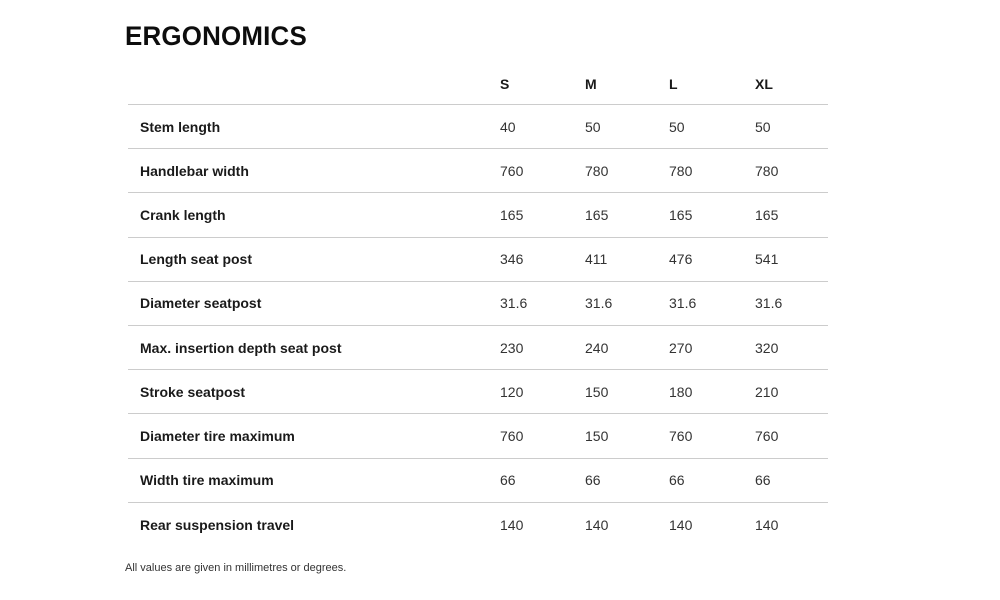  I want to click on row-label: Width tire maximum, so click(207, 480).